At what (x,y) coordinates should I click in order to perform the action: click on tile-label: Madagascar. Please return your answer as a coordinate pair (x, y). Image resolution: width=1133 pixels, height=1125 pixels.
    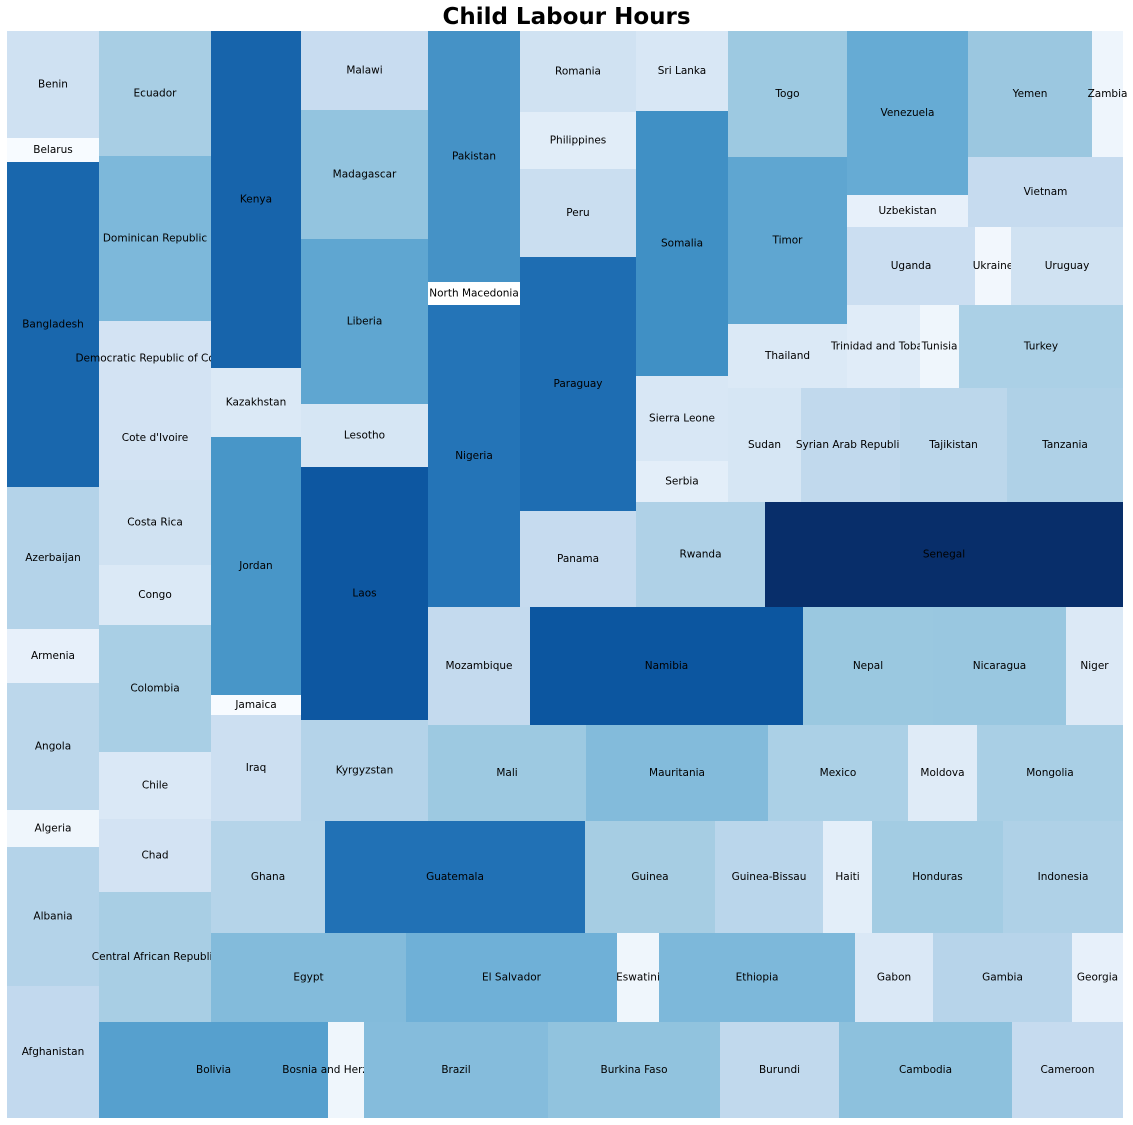
    Looking at the image, I should click on (365, 175).